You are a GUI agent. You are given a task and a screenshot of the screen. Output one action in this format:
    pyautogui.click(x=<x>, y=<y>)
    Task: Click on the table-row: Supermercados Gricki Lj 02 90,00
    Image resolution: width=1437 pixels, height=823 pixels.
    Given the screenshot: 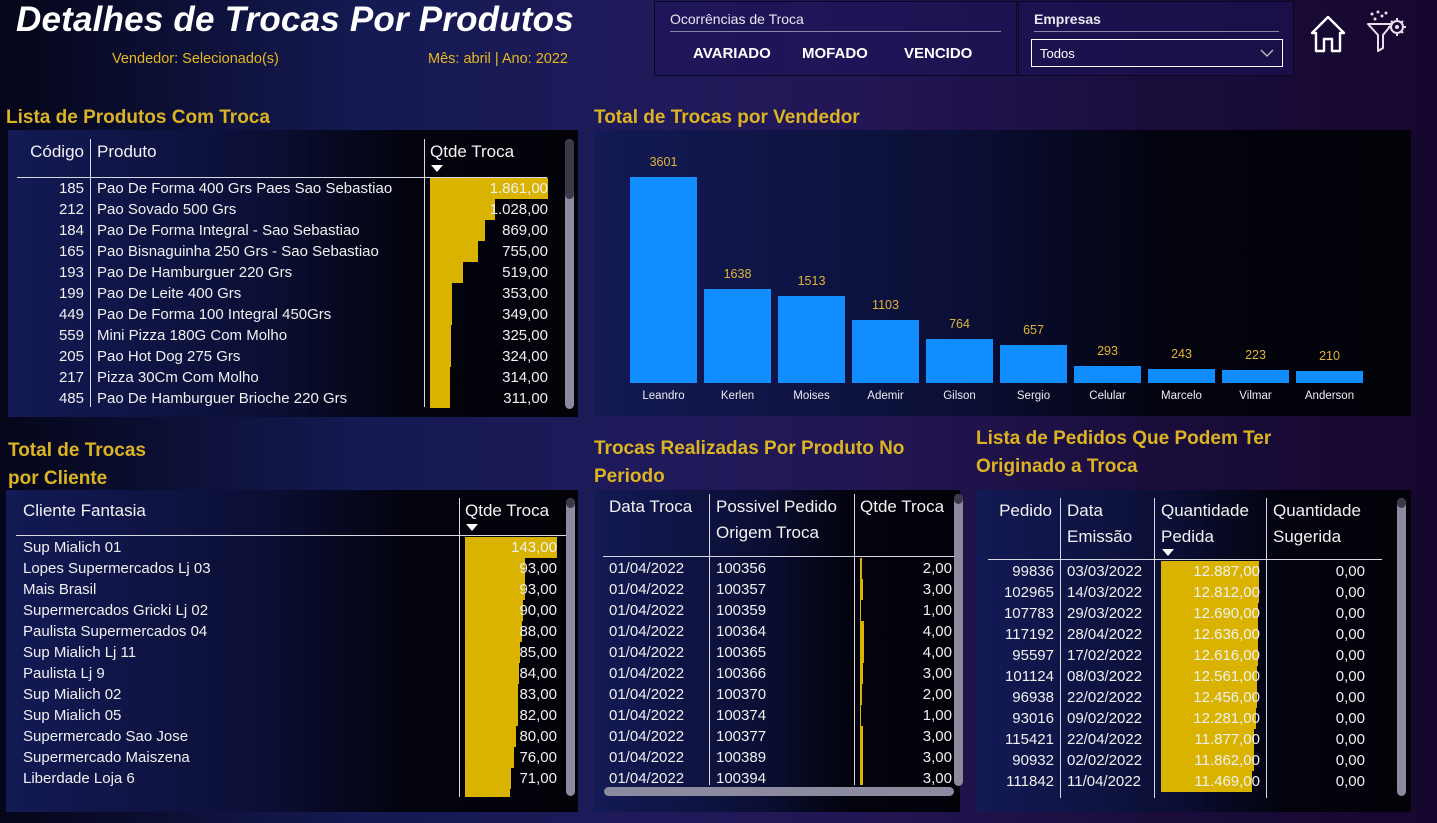 What is the action you would take?
    pyautogui.click(x=286, y=610)
    